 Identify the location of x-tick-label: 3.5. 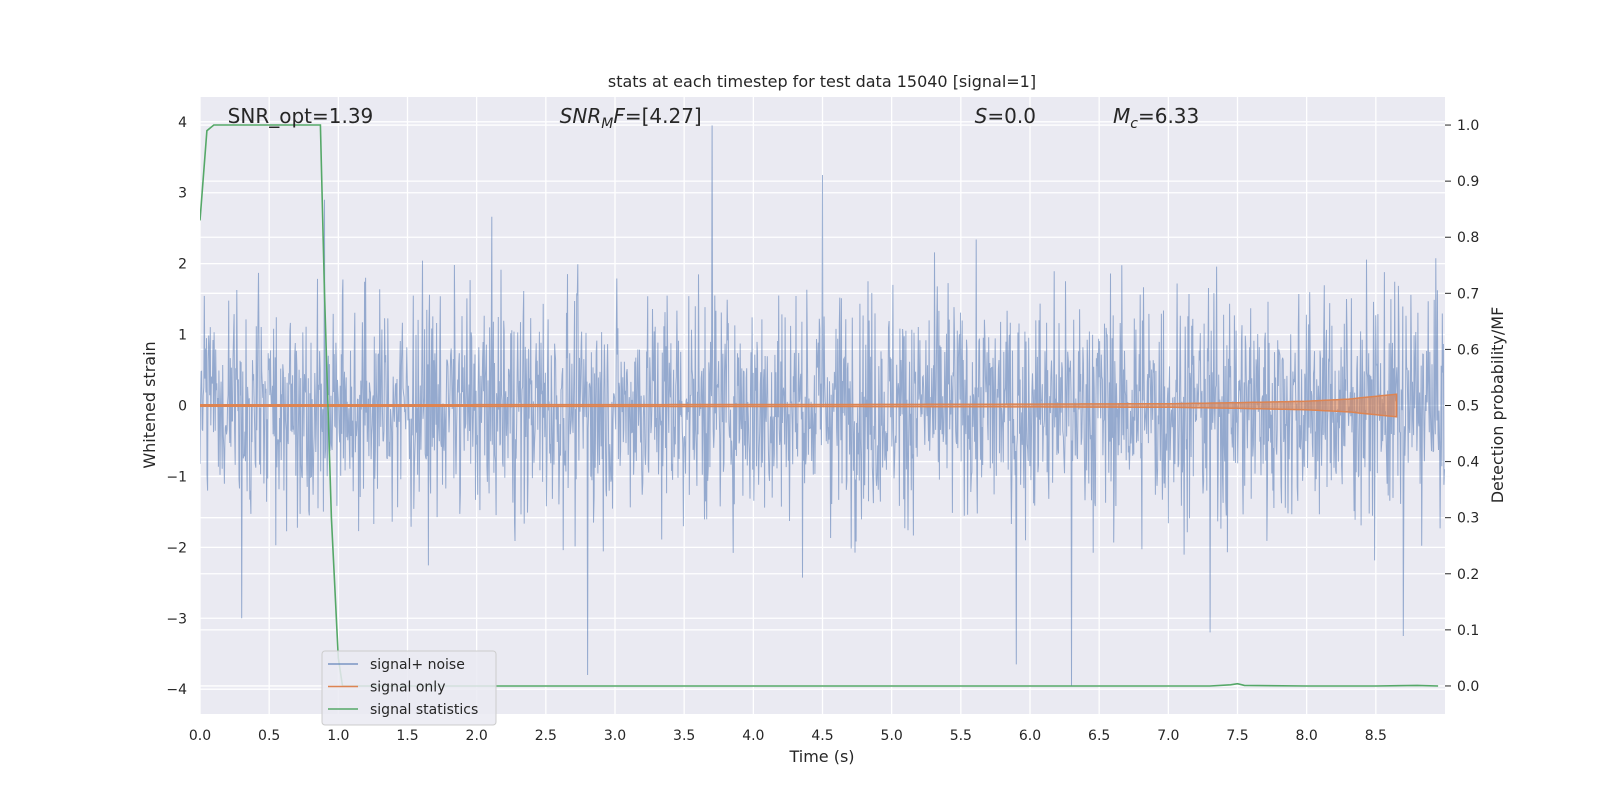
(684, 736).